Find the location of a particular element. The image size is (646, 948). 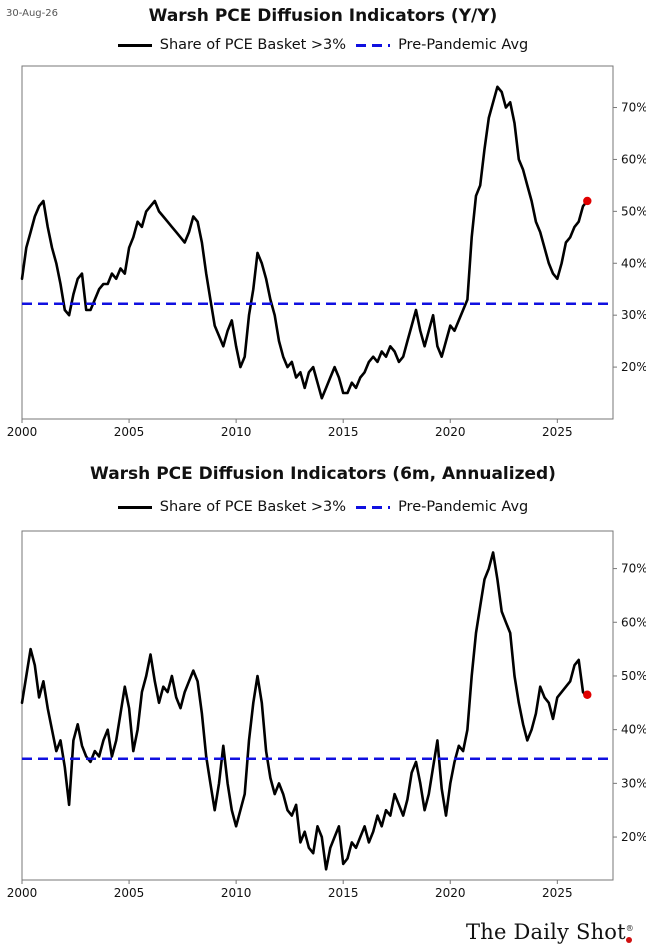

chart-1-x-tick-label-4: 2020 is located at coordinates (450, 432).